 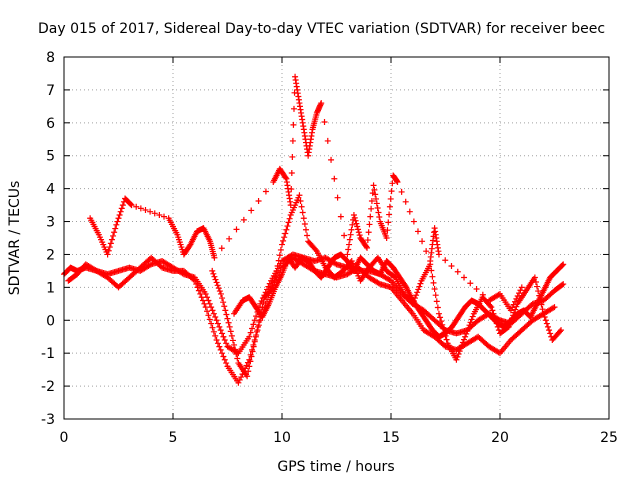 I want to click on y-tick-label: 2, so click(x=50, y=255).